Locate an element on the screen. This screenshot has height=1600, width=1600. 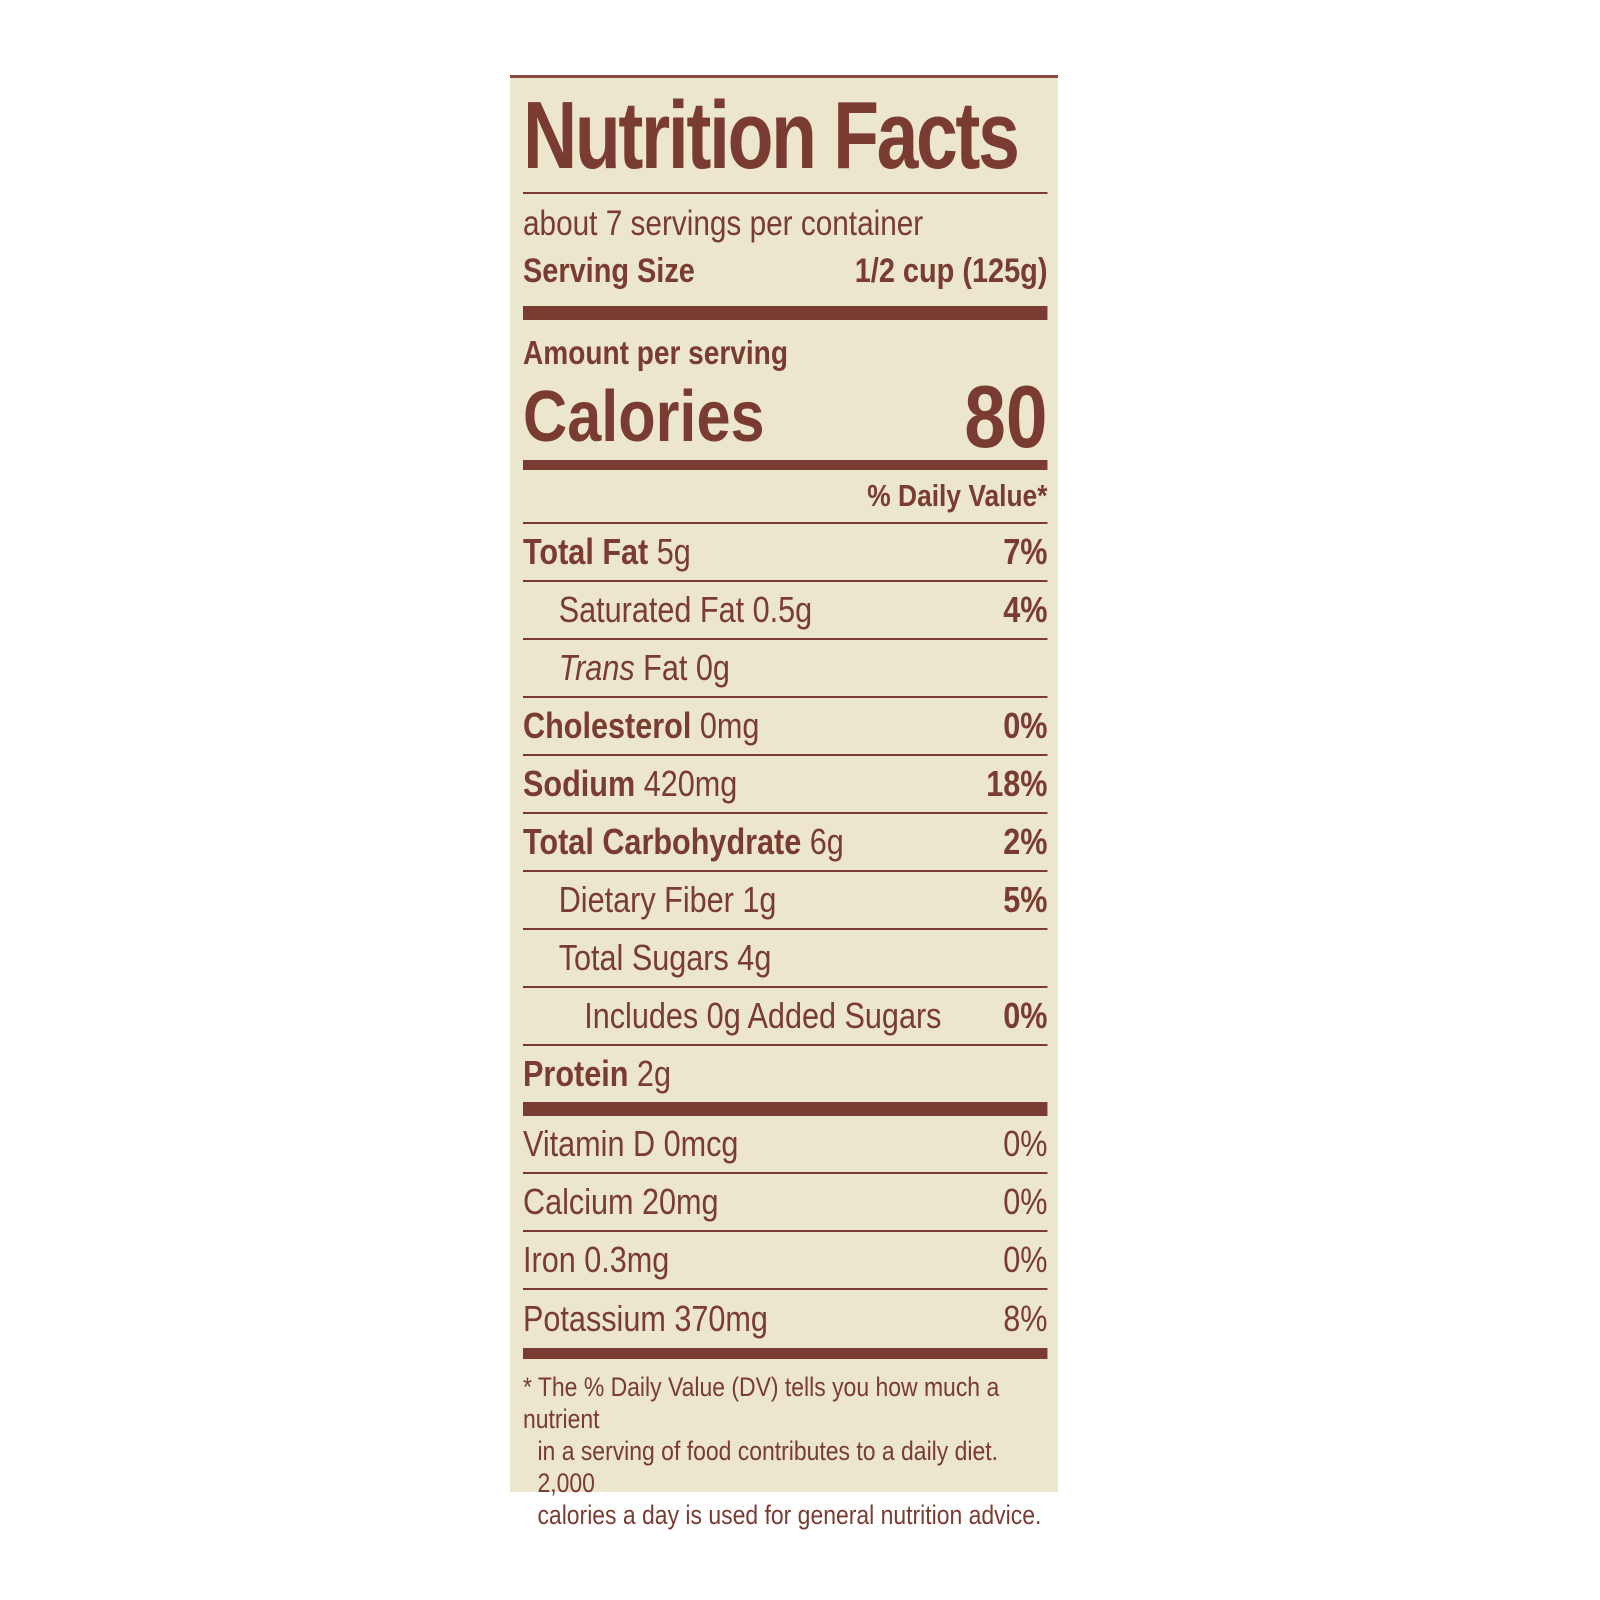
nutrient-name: Includes 0g Added Sugars is located at coordinates (763, 1015).